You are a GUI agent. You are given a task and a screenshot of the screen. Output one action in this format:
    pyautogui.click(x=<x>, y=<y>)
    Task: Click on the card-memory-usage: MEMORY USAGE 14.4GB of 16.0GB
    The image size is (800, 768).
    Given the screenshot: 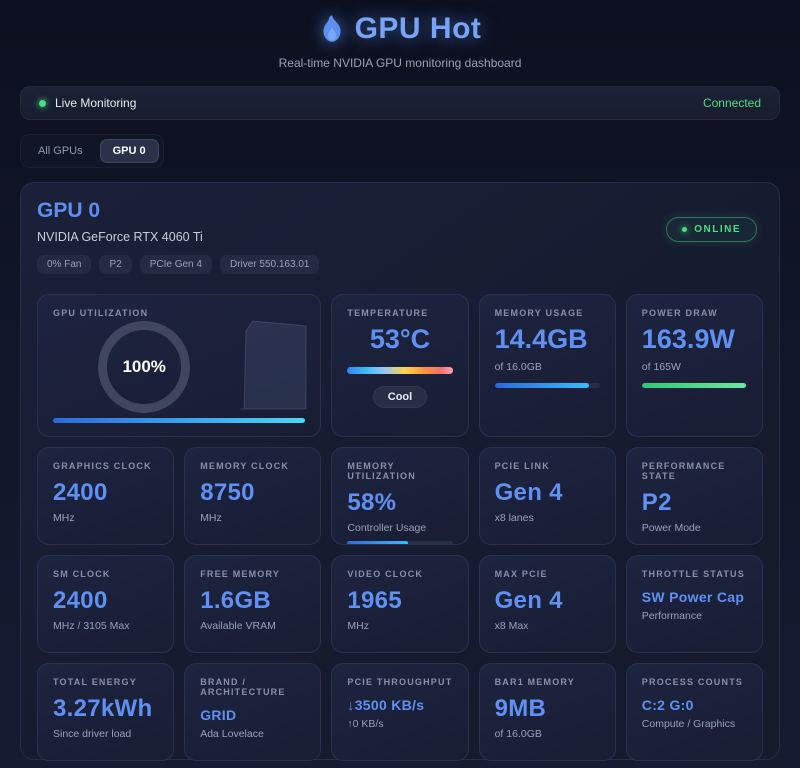 What is the action you would take?
    pyautogui.click(x=547, y=365)
    